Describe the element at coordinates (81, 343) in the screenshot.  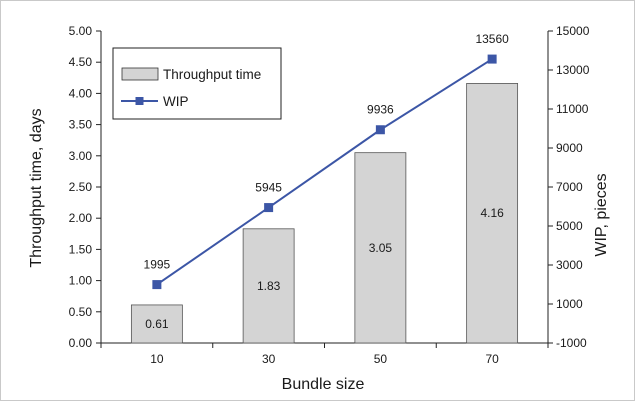
I see `y-tick-label: 0.00` at that location.